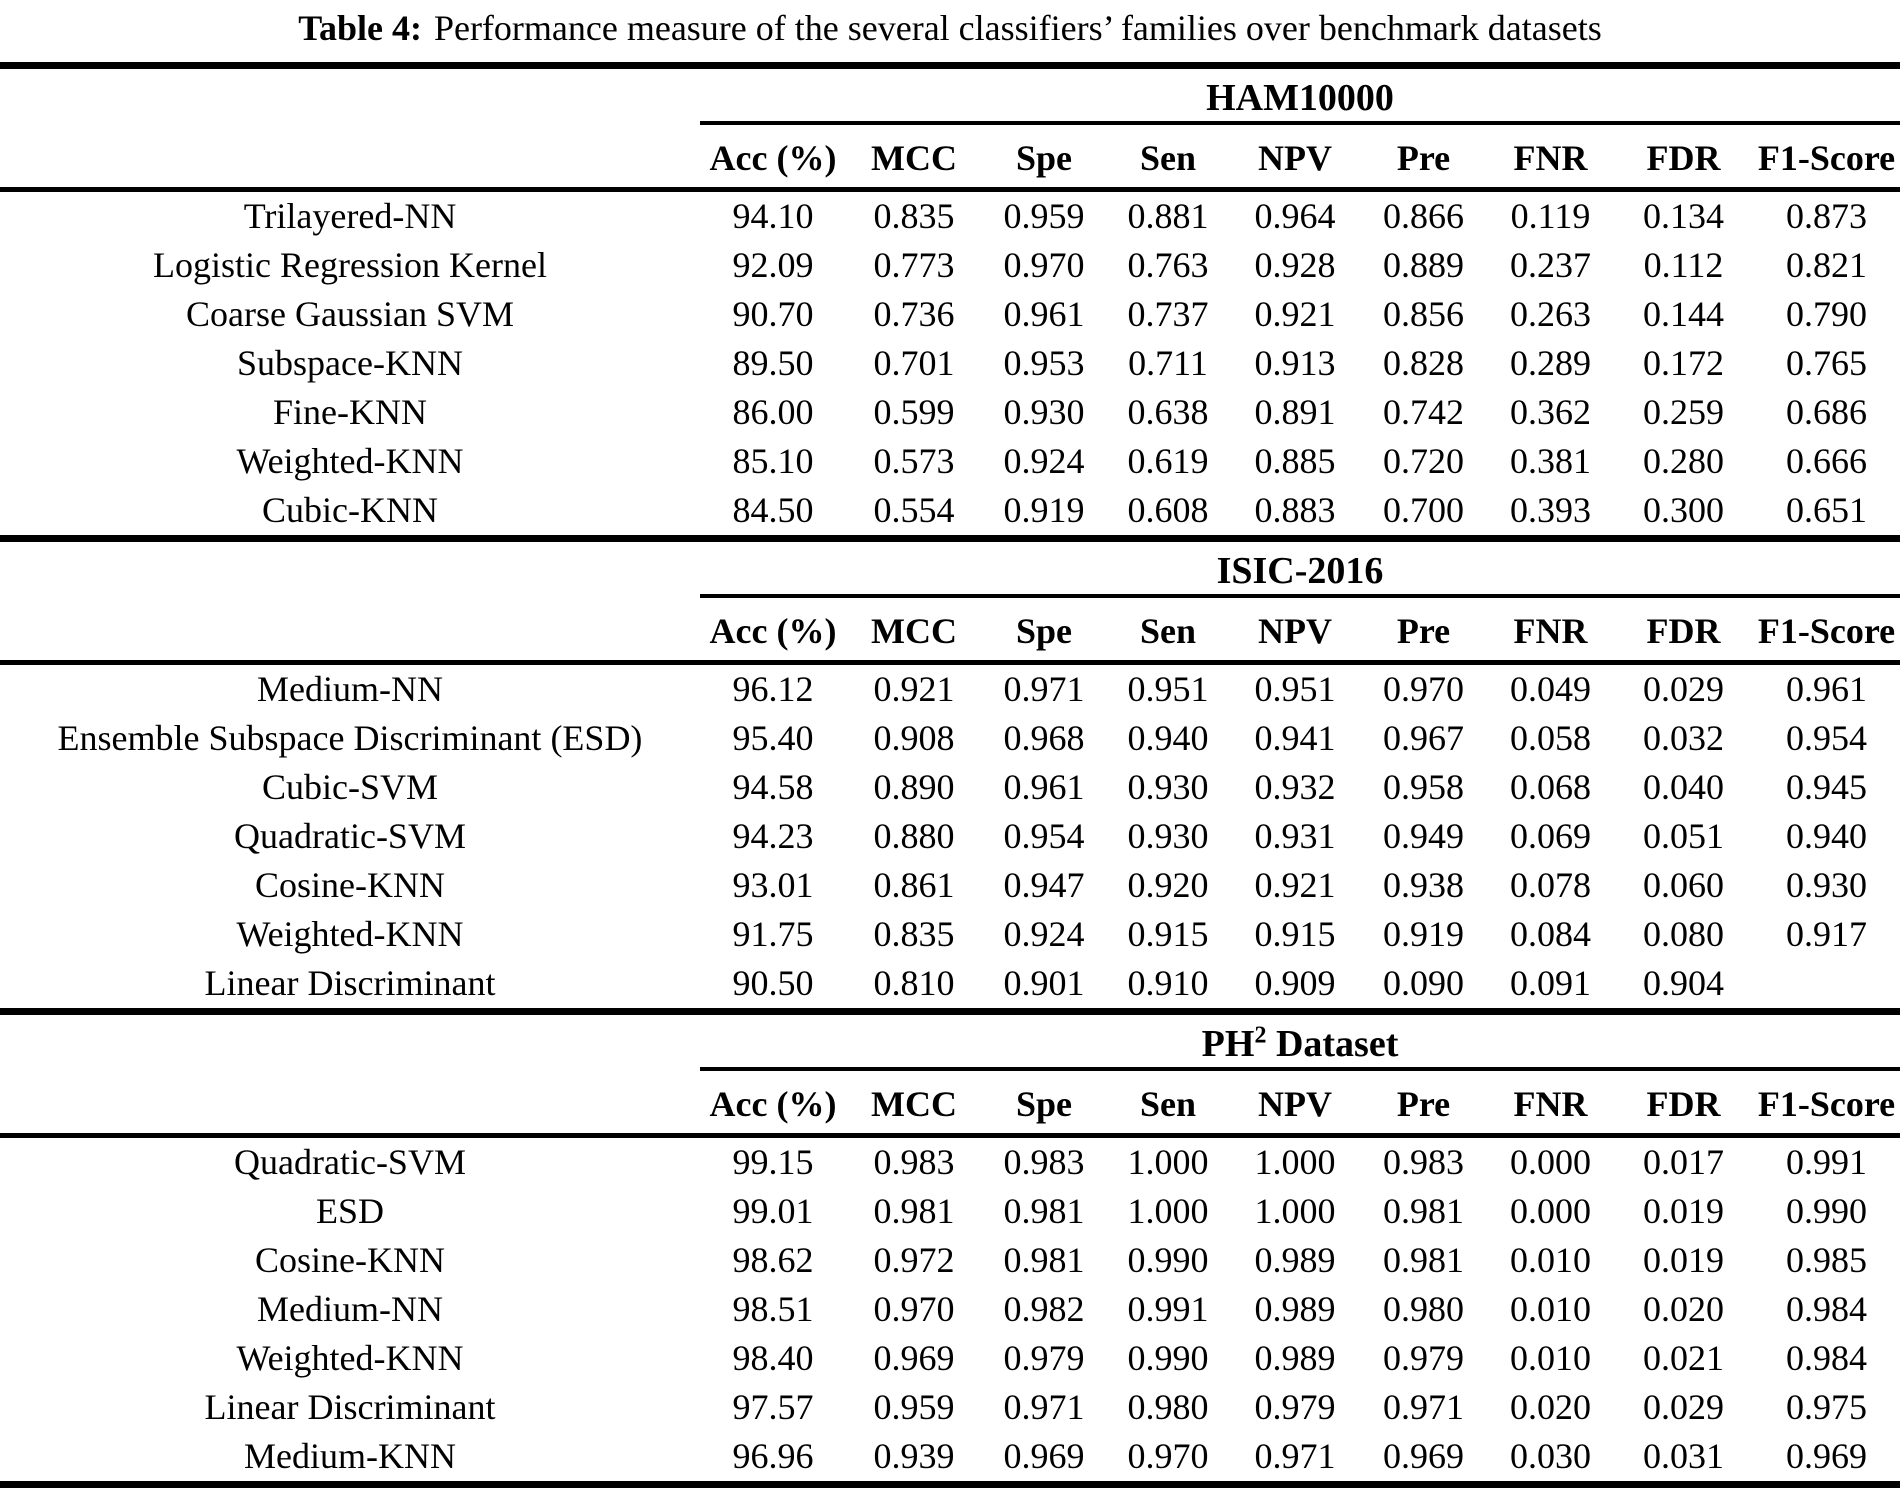 Image resolution: width=1900 pixels, height=1490 pixels. I want to click on classifier-name: Subspace-KNN, so click(350, 363).